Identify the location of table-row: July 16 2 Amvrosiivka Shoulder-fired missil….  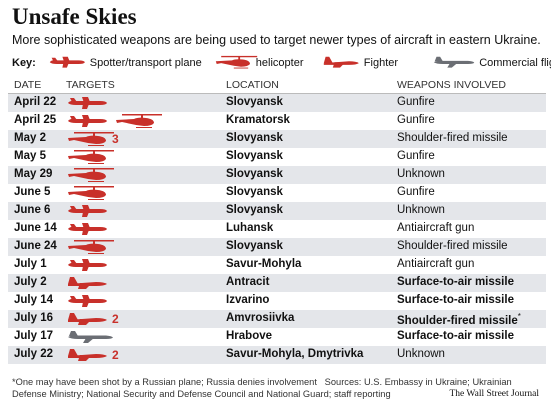
(277, 319).